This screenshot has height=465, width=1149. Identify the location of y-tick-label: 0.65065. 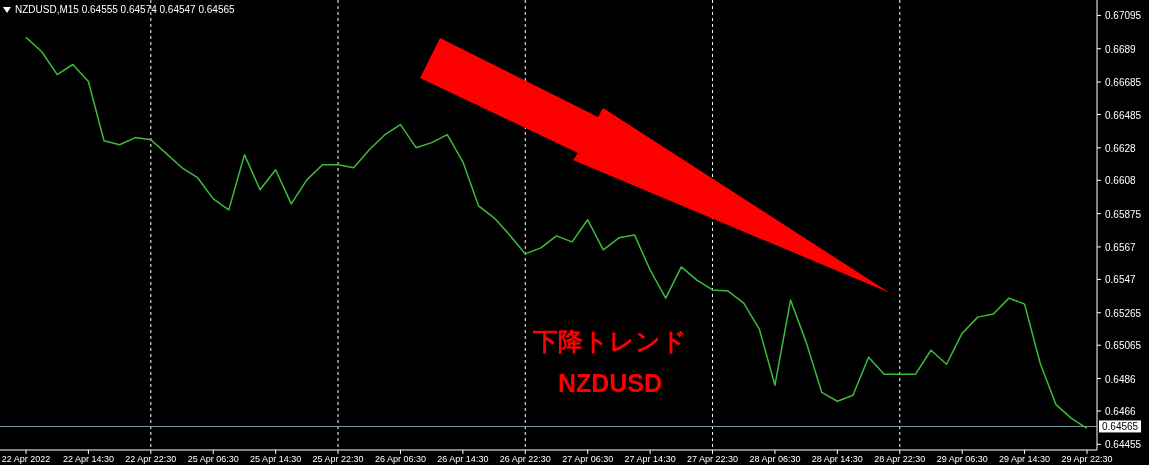
(1123, 346).